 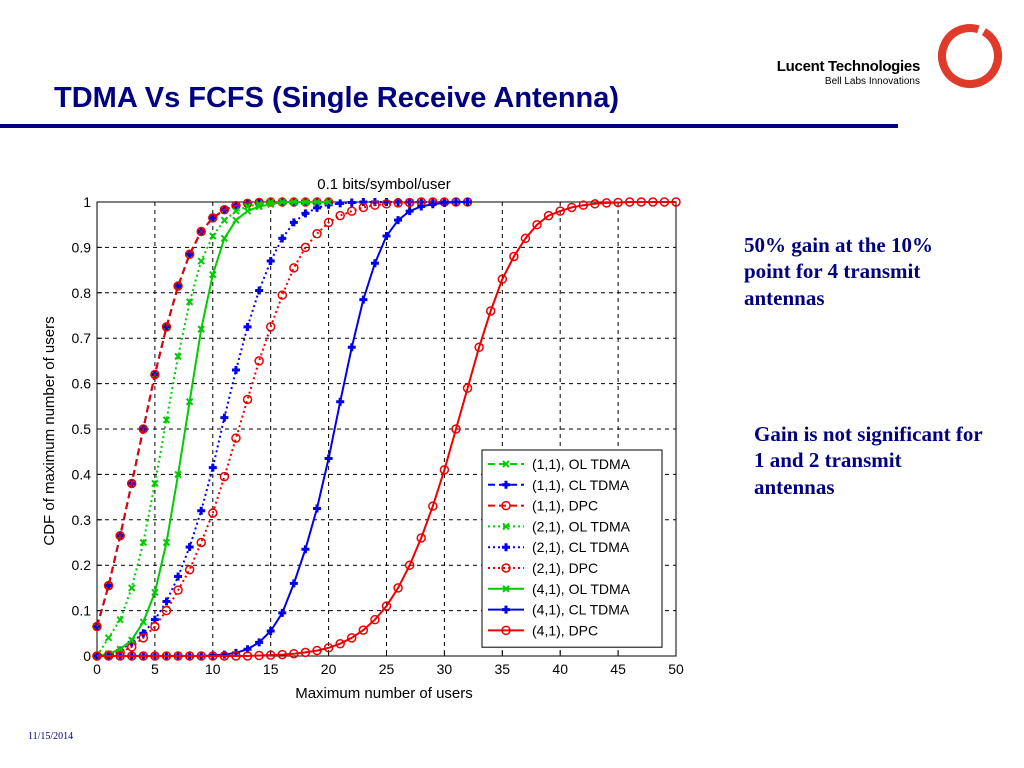 I want to click on logo-tagline: Bell Labs Innovations, so click(x=872, y=81).